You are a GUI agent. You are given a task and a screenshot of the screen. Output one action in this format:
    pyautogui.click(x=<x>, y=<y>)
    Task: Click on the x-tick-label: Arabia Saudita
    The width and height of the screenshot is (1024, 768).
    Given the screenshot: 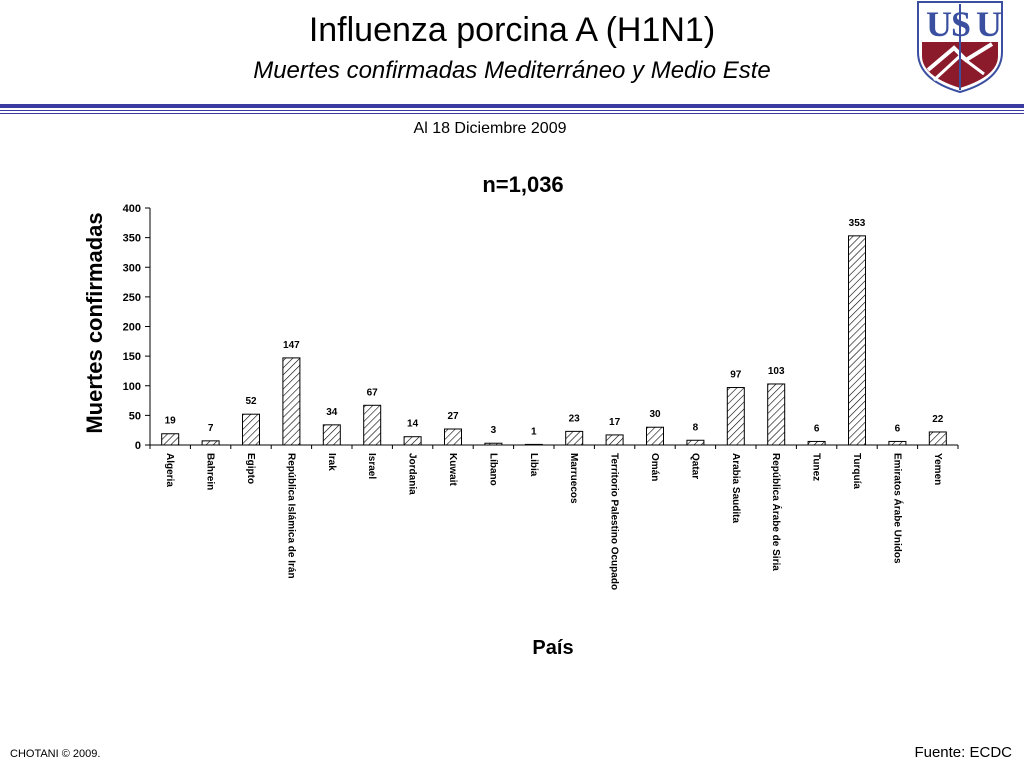 What is the action you would take?
    pyautogui.click(x=735, y=488)
    